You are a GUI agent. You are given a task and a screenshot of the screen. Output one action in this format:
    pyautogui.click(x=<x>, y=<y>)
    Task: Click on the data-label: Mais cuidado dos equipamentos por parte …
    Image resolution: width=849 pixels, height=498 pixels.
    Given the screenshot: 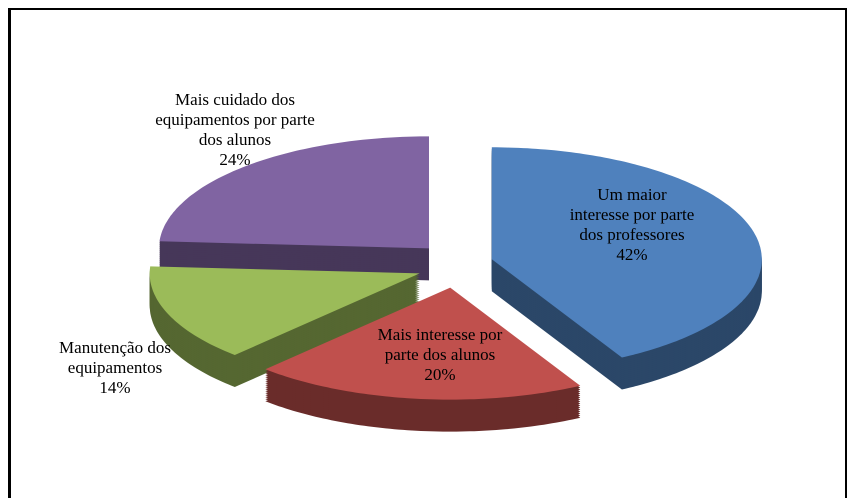 What is the action you would take?
    pyautogui.click(x=235, y=130)
    